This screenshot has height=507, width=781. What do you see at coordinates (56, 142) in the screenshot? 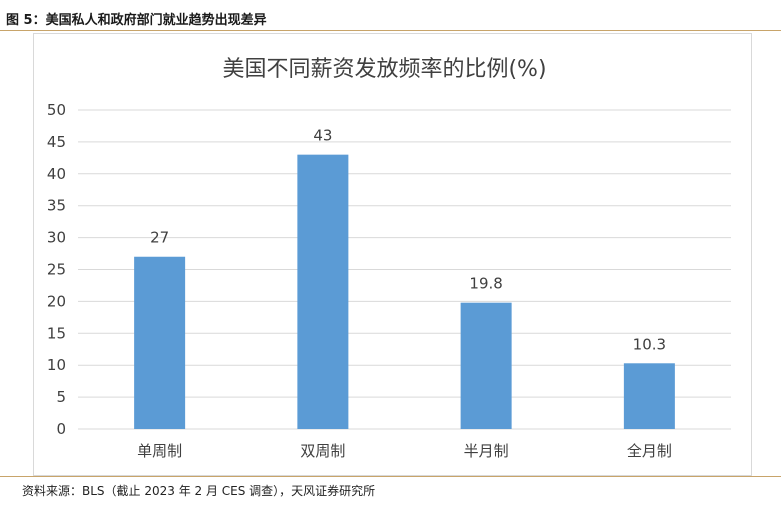
I see `y-tick-label: 45` at bounding box center [56, 142].